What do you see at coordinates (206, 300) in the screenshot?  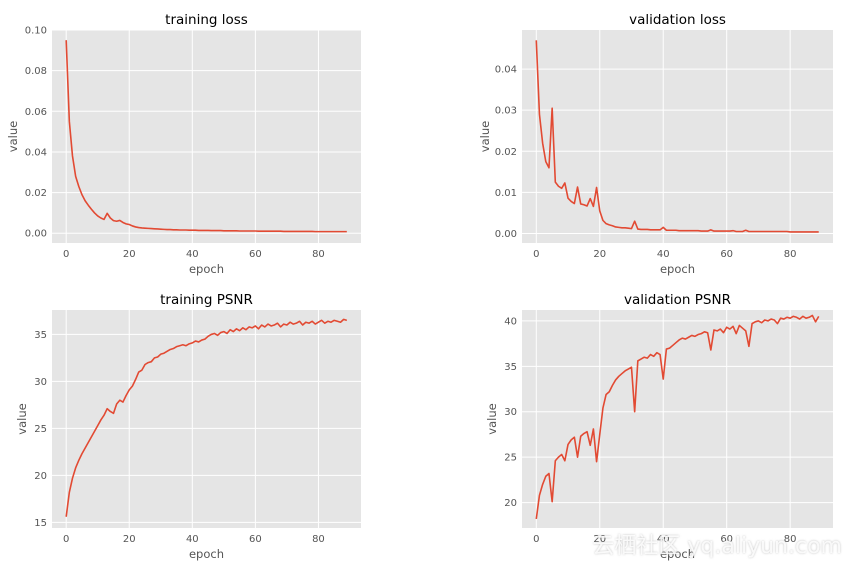 I see `chart-title: training PSNR` at bounding box center [206, 300].